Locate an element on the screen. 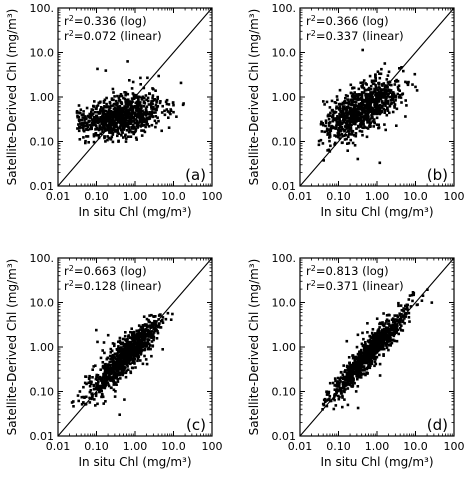  y-tick-label: 0.10 is located at coordinates (42, 392).